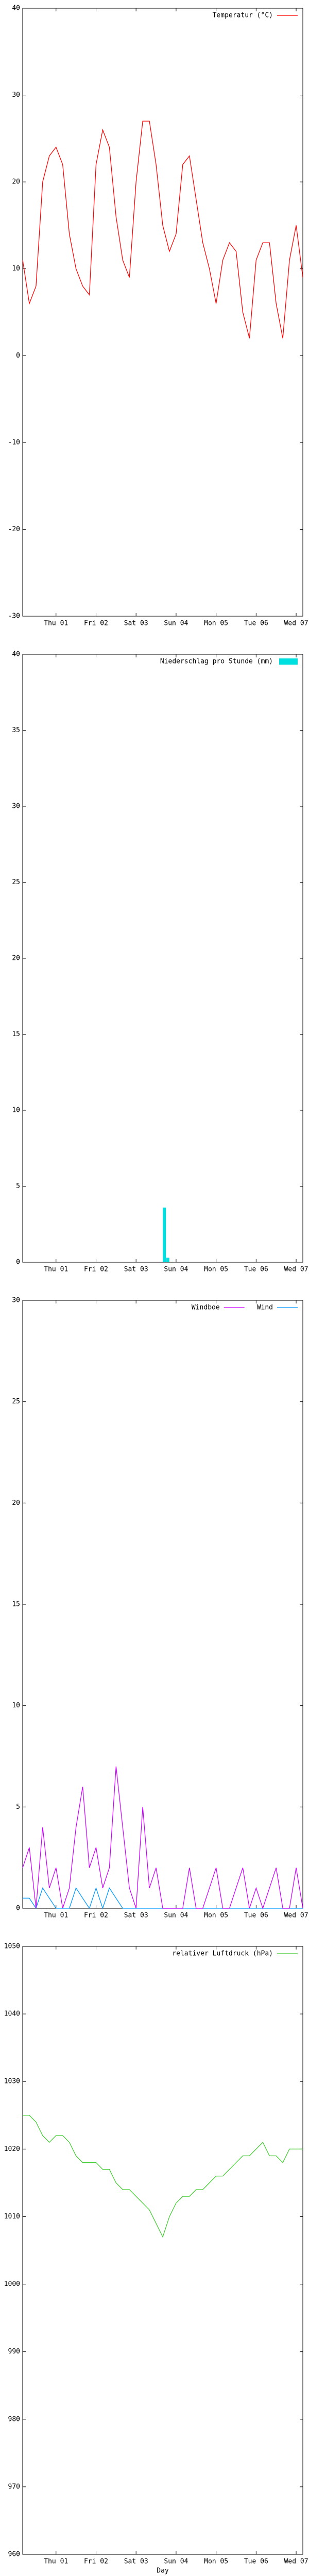 The image size is (309, 2576). I want to click on y-tick-label: 1030, so click(12, 2082).